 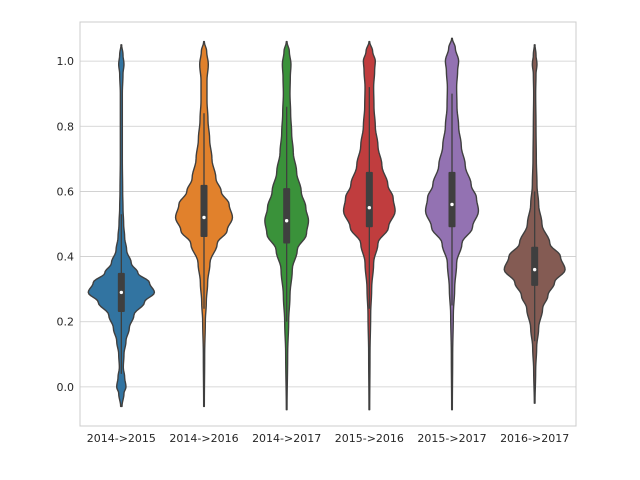 What do you see at coordinates (121, 226) in the screenshot?
I see `violin-2014-to-2015` at bounding box center [121, 226].